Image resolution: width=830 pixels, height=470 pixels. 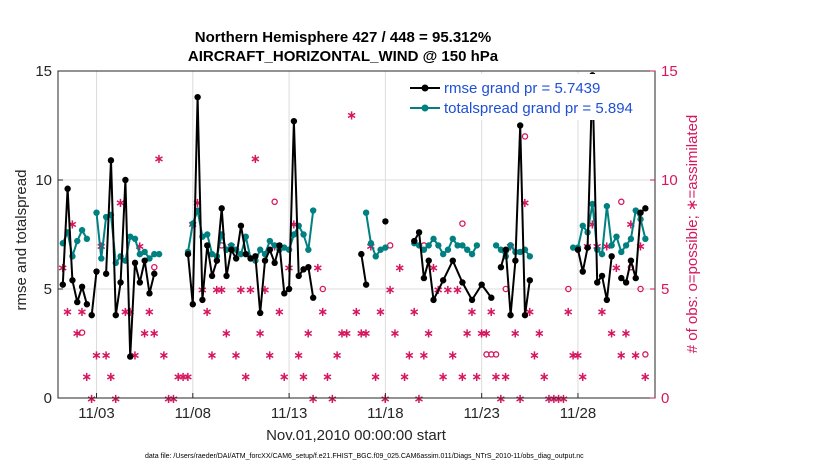 I want to click on x-tick-label: 11/28, so click(x=578, y=413).